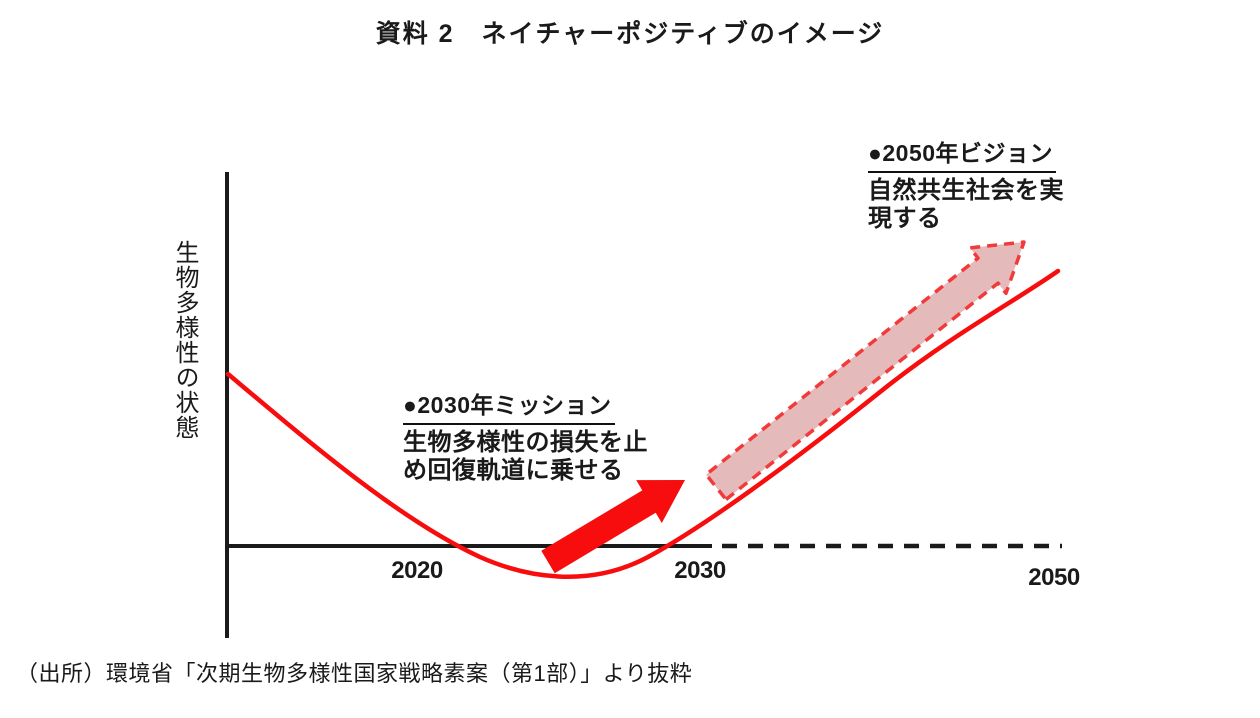  Describe the element at coordinates (865, 371) in the screenshot. I see `vision-dashed-arrow` at that location.